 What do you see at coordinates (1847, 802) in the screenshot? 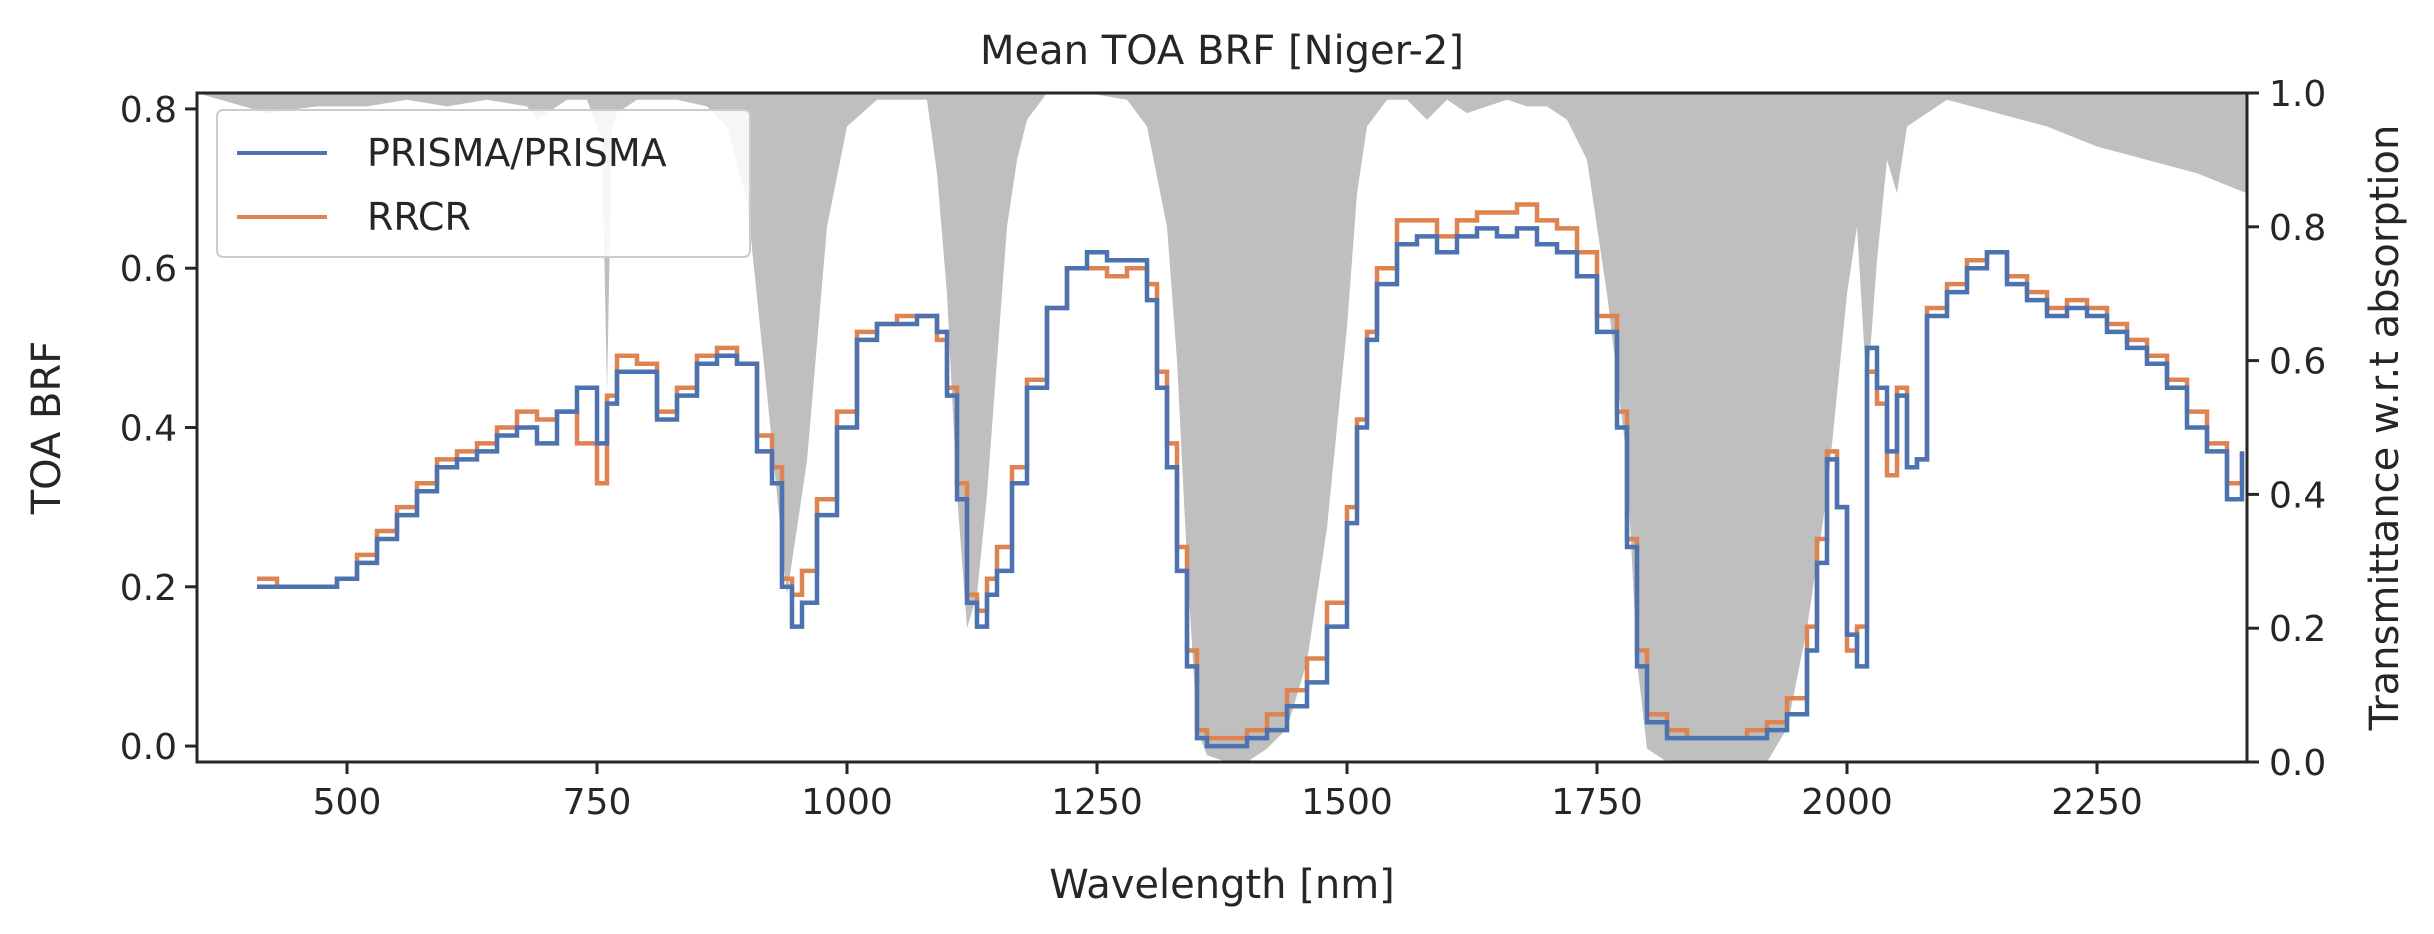
I see `x-tick-label: 2000` at bounding box center [1847, 802].